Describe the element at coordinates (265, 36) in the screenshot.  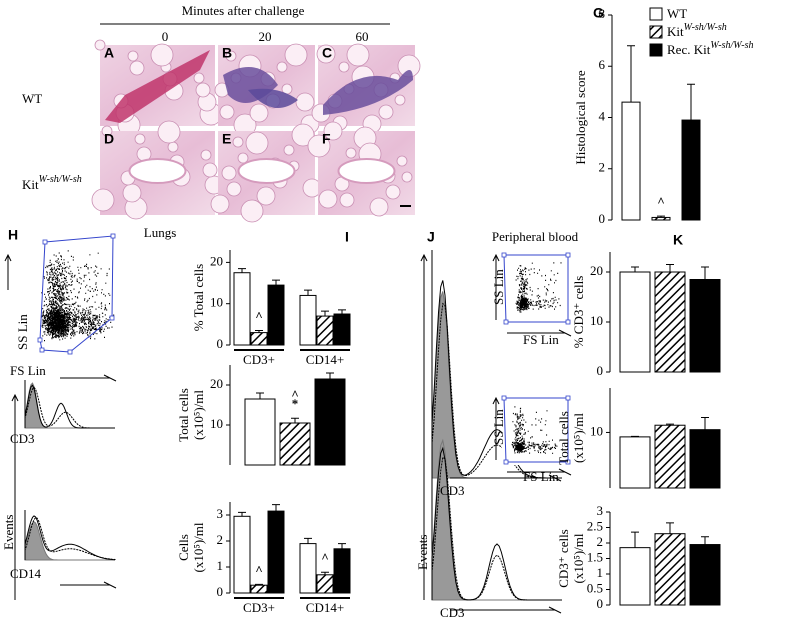
I see `time-label: 20` at that location.